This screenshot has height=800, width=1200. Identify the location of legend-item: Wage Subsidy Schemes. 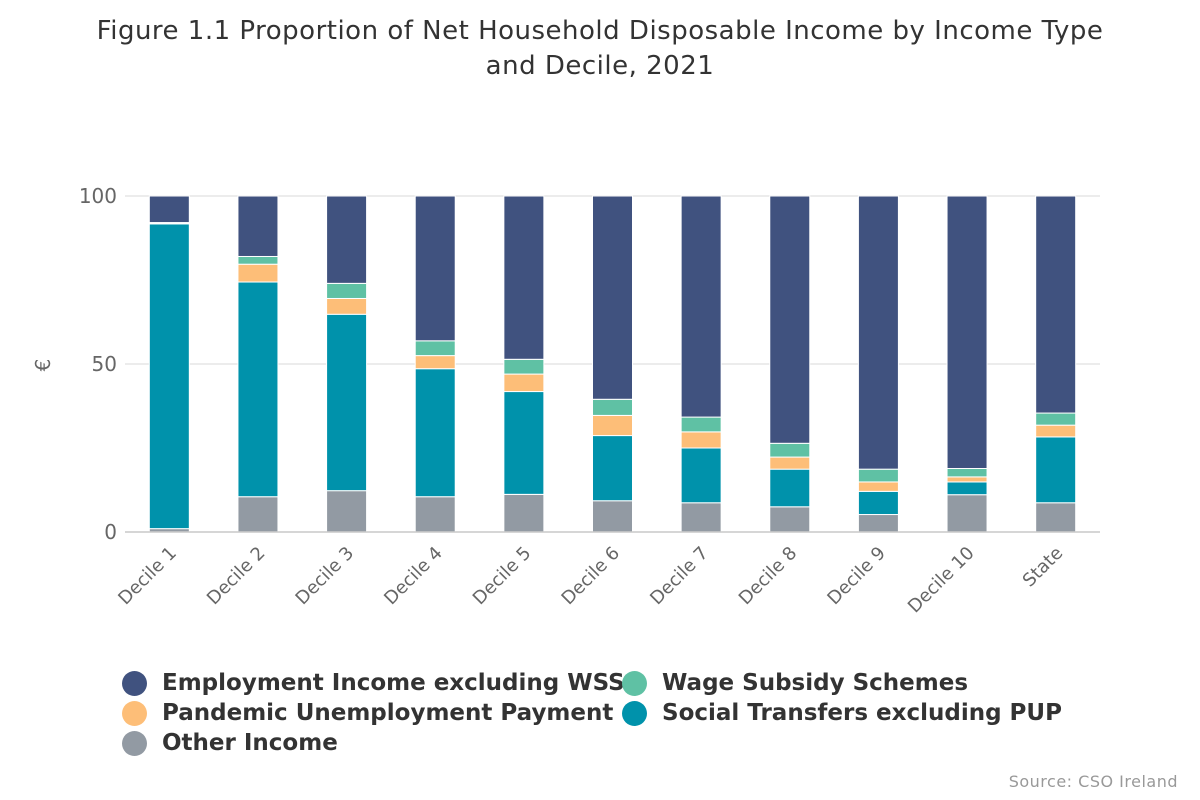
(795, 683).